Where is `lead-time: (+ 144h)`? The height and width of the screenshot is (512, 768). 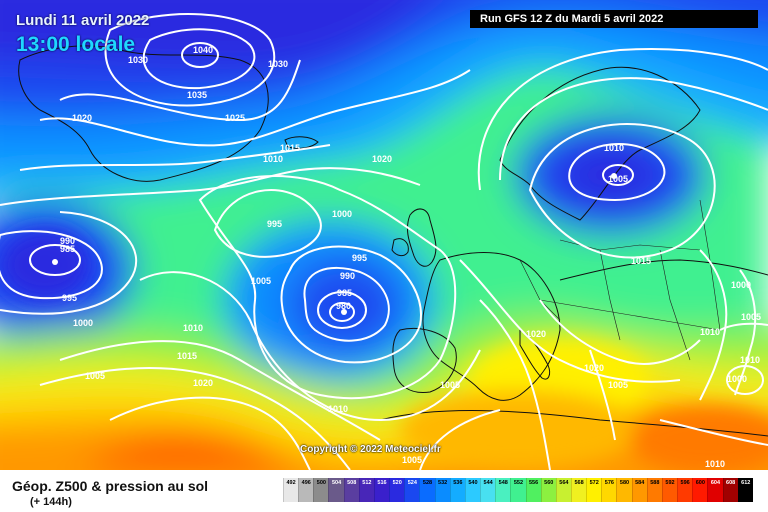
lead-time: (+ 144h) is located at coordinates (51, 502).